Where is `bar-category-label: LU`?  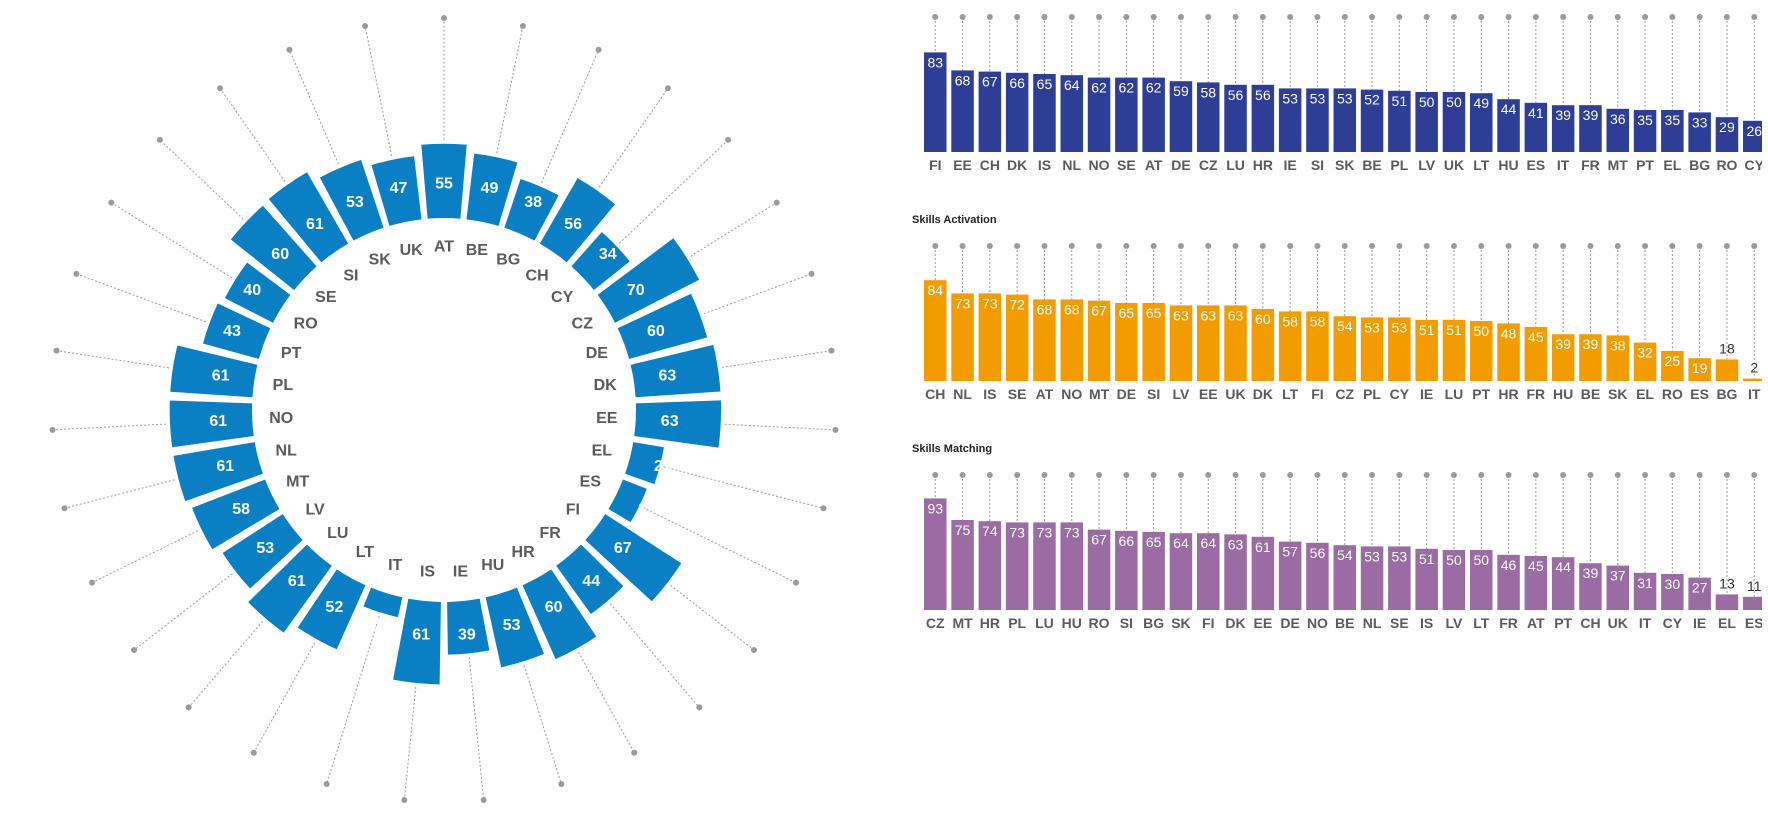 bar-category-label: LU is located at coordinates (1044, 623).